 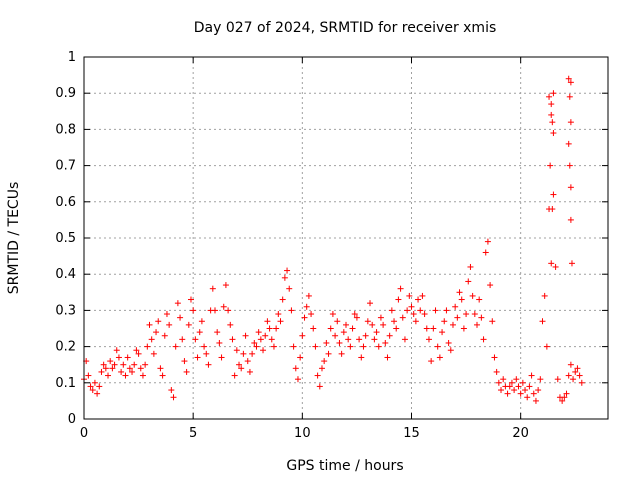 I want to click on y-tick-label: 0.7, so click(x=65, y=166).